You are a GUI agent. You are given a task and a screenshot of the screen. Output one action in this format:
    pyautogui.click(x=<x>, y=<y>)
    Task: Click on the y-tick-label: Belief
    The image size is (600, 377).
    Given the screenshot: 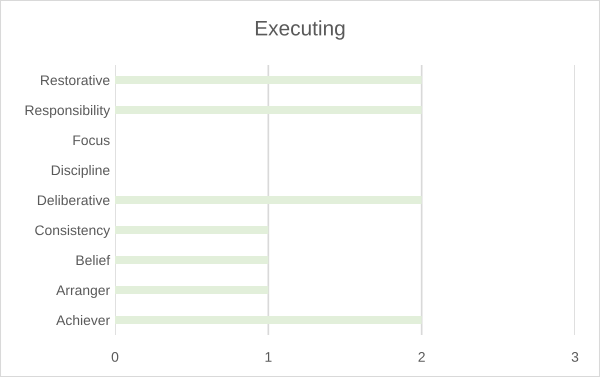 What is the action you would take?
    pyautogui.click(x=93, y=260)
    